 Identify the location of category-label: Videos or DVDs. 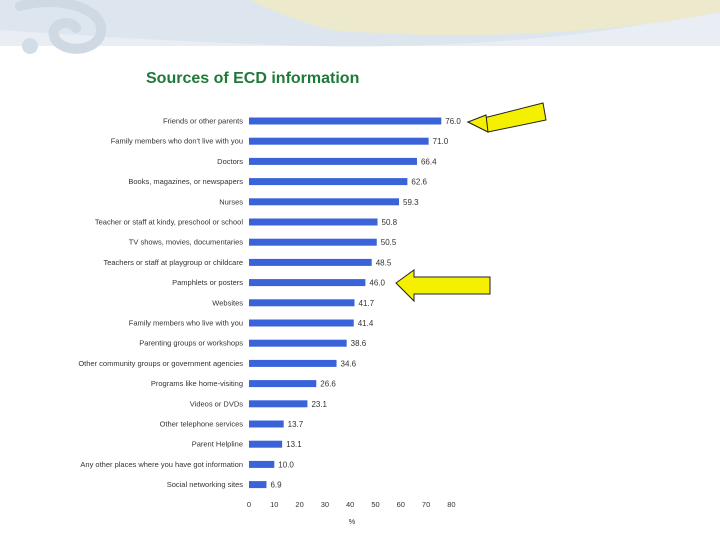
(216, 403).